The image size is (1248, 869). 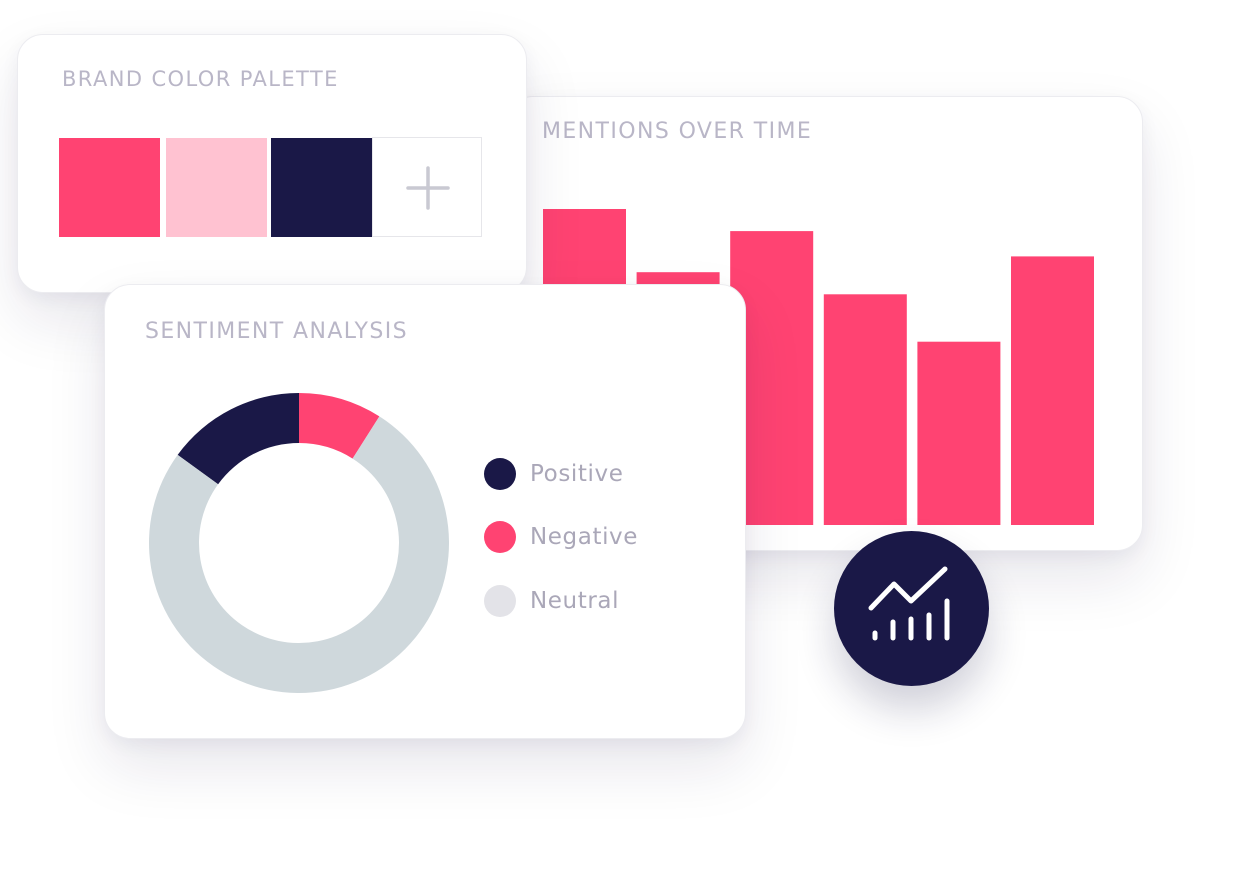 I want to click on mentions-title: MENTIONS OVER TIME, so click(x=677, y=131).